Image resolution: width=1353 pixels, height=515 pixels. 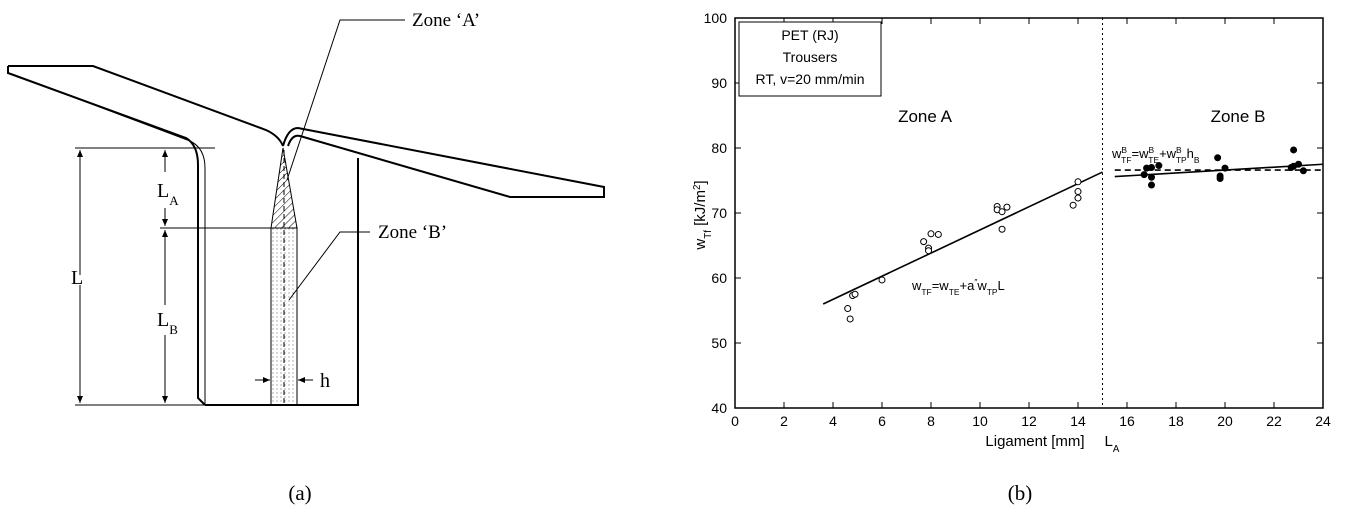 I want to click on y-tick-label: 80, so click(x=719, y=148).